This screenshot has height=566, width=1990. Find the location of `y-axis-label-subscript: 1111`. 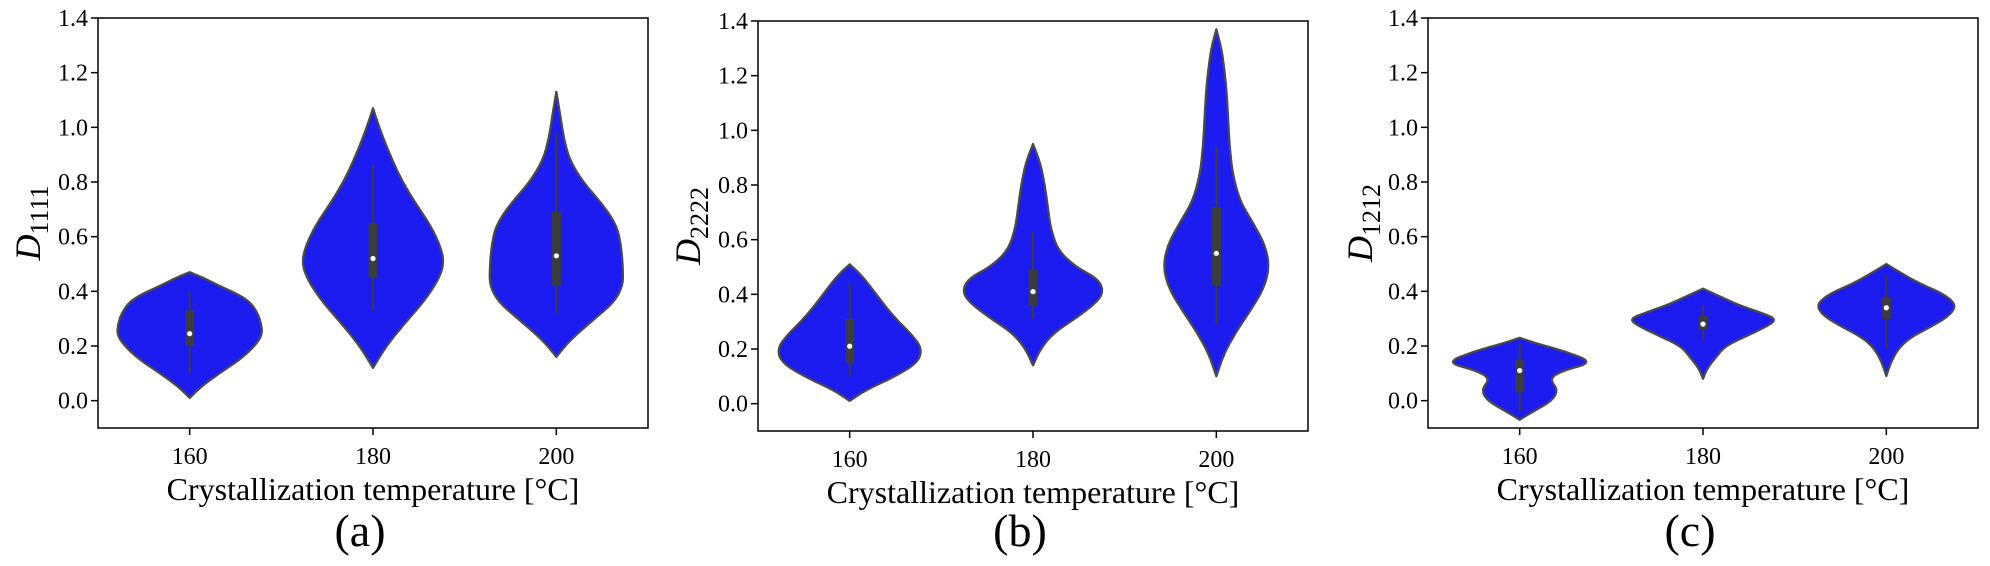

y-axis-label-subscript: 1111 is located at coordinates (39, 209).